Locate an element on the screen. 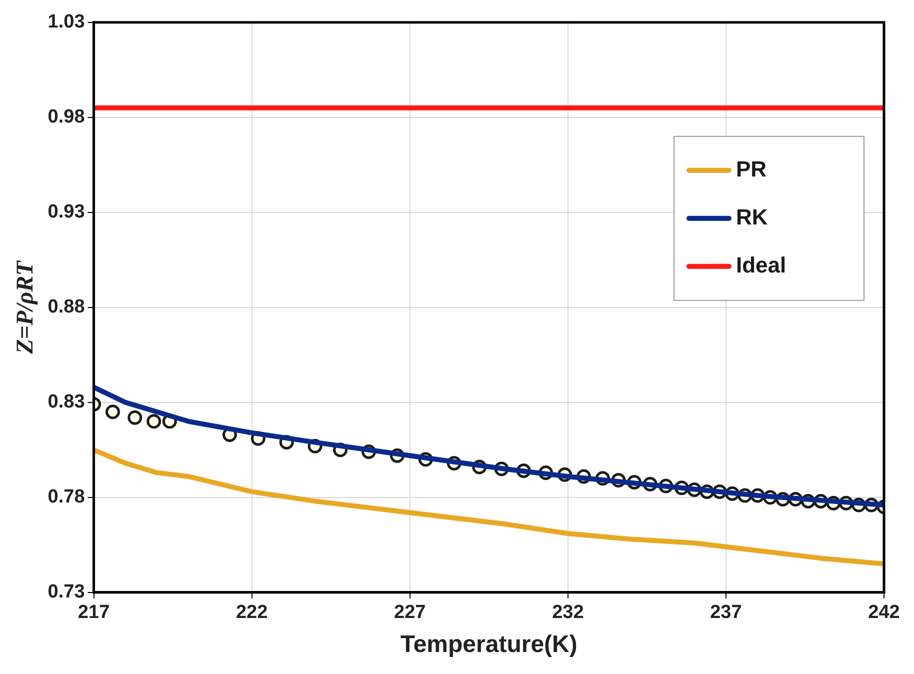 The height and width of the screenshot is (674, 914). y-tick-label: 0.88 is located at coordinates (66, 307).